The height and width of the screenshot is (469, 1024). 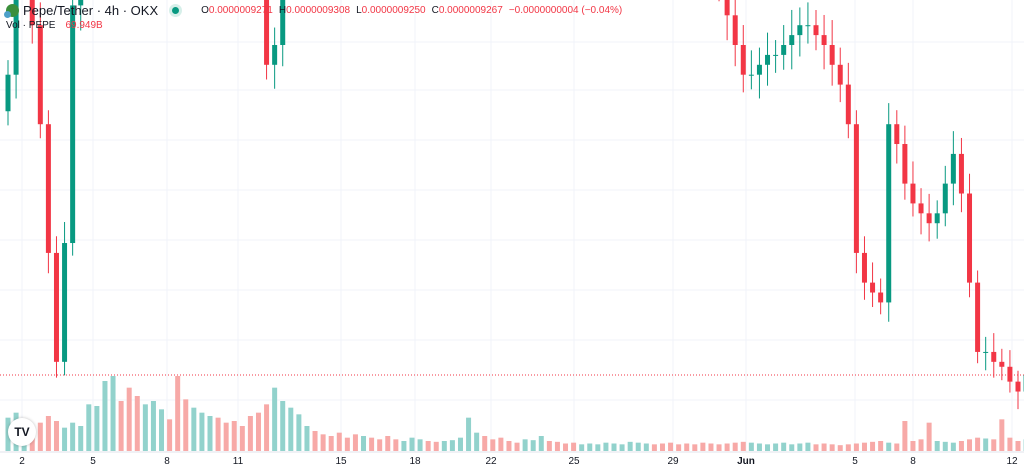 What do you see at coordinates (54, 25) in the screenshot?
I see `volume-legend: Vol · PEPE 69.949B` at bounding box center [54, 25].